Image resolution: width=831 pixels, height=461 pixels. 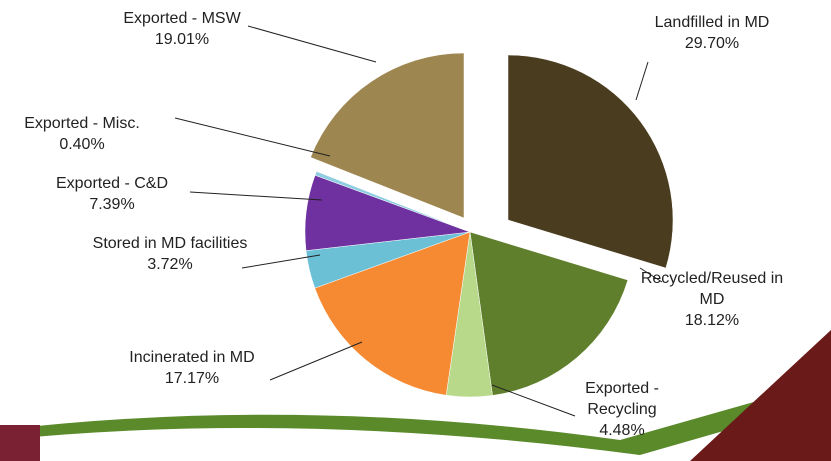 I want to click on value-label: 7.39%, so click(x=112, y=204).